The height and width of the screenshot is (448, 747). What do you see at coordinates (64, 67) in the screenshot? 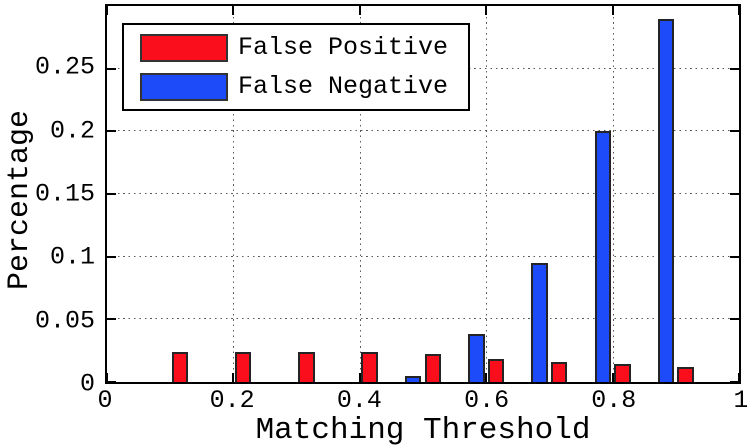
I see `y-tick-label: 0.25` at bounding box center [64, 67].